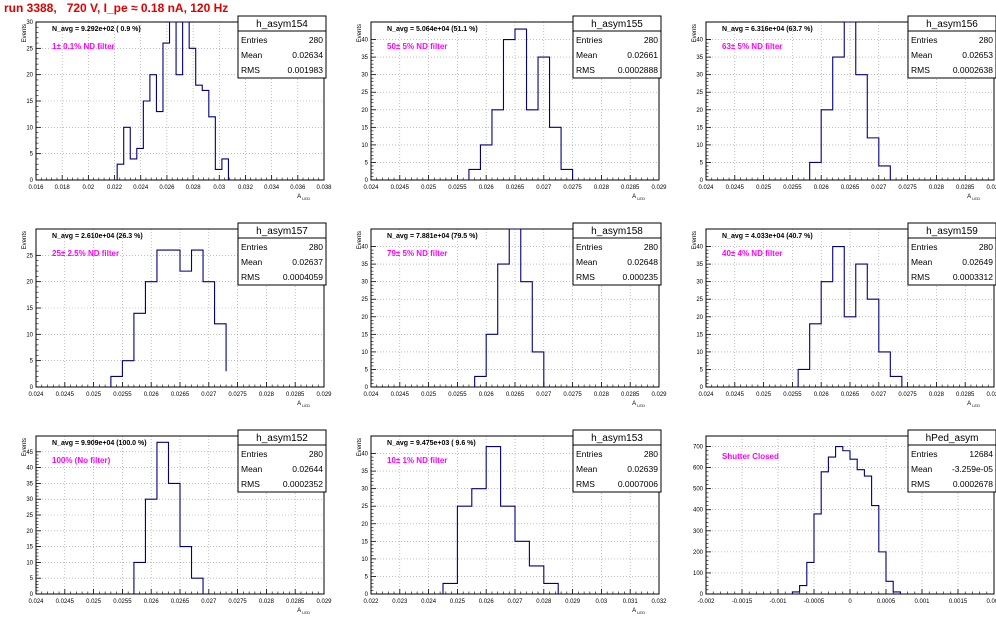 This screenshot has width=996, height=622. Describe the element at coordinates (219, 188) in the screenshot. I see `x-tick-label: 0.03` at that location.